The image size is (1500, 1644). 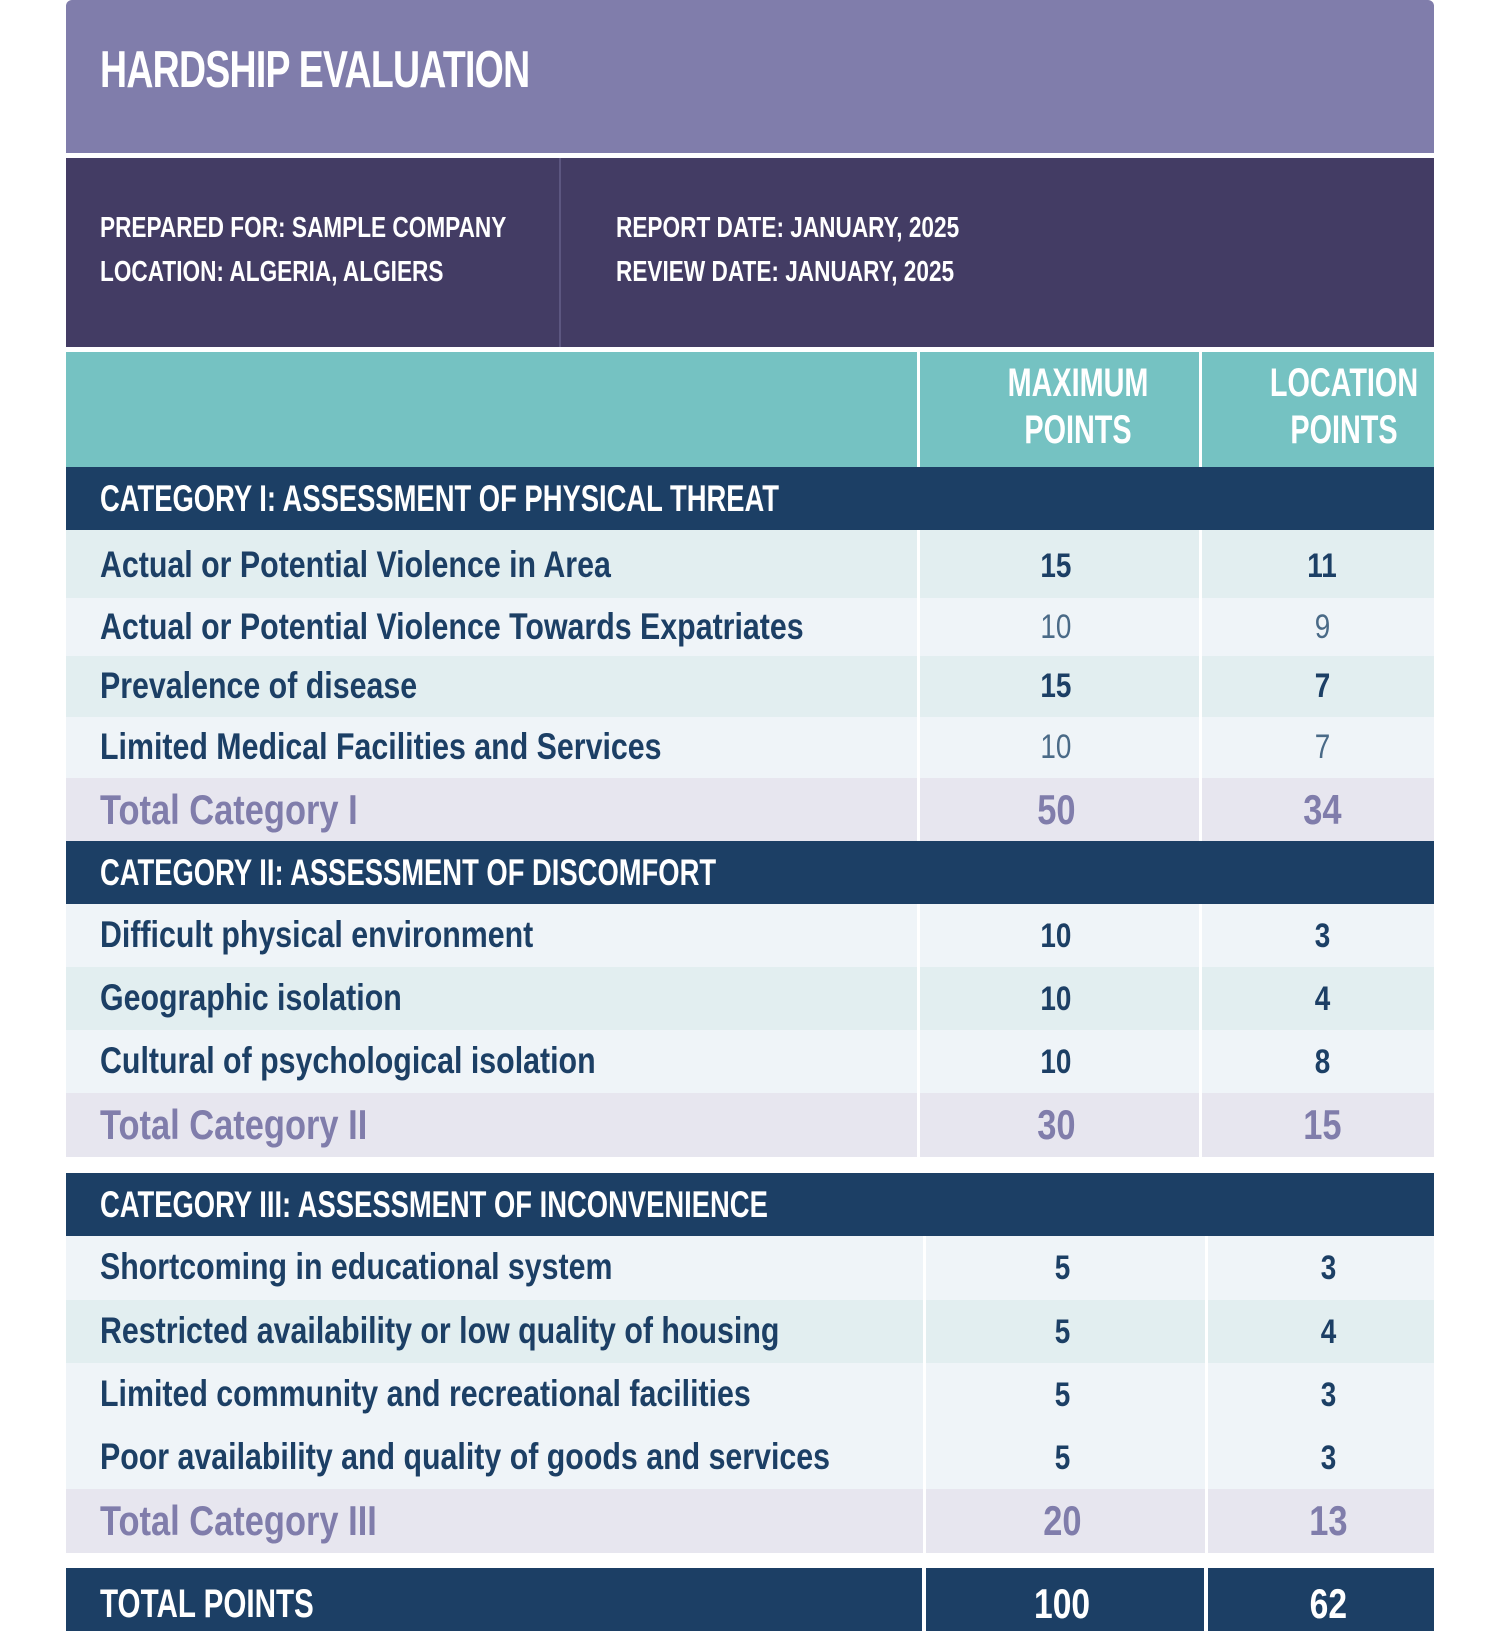 What do you see at coordinates (750, 1268) in the screenshot?
I see `table-row: Shortcoming in educational system 5 3` at bounding box center [750, 1268].